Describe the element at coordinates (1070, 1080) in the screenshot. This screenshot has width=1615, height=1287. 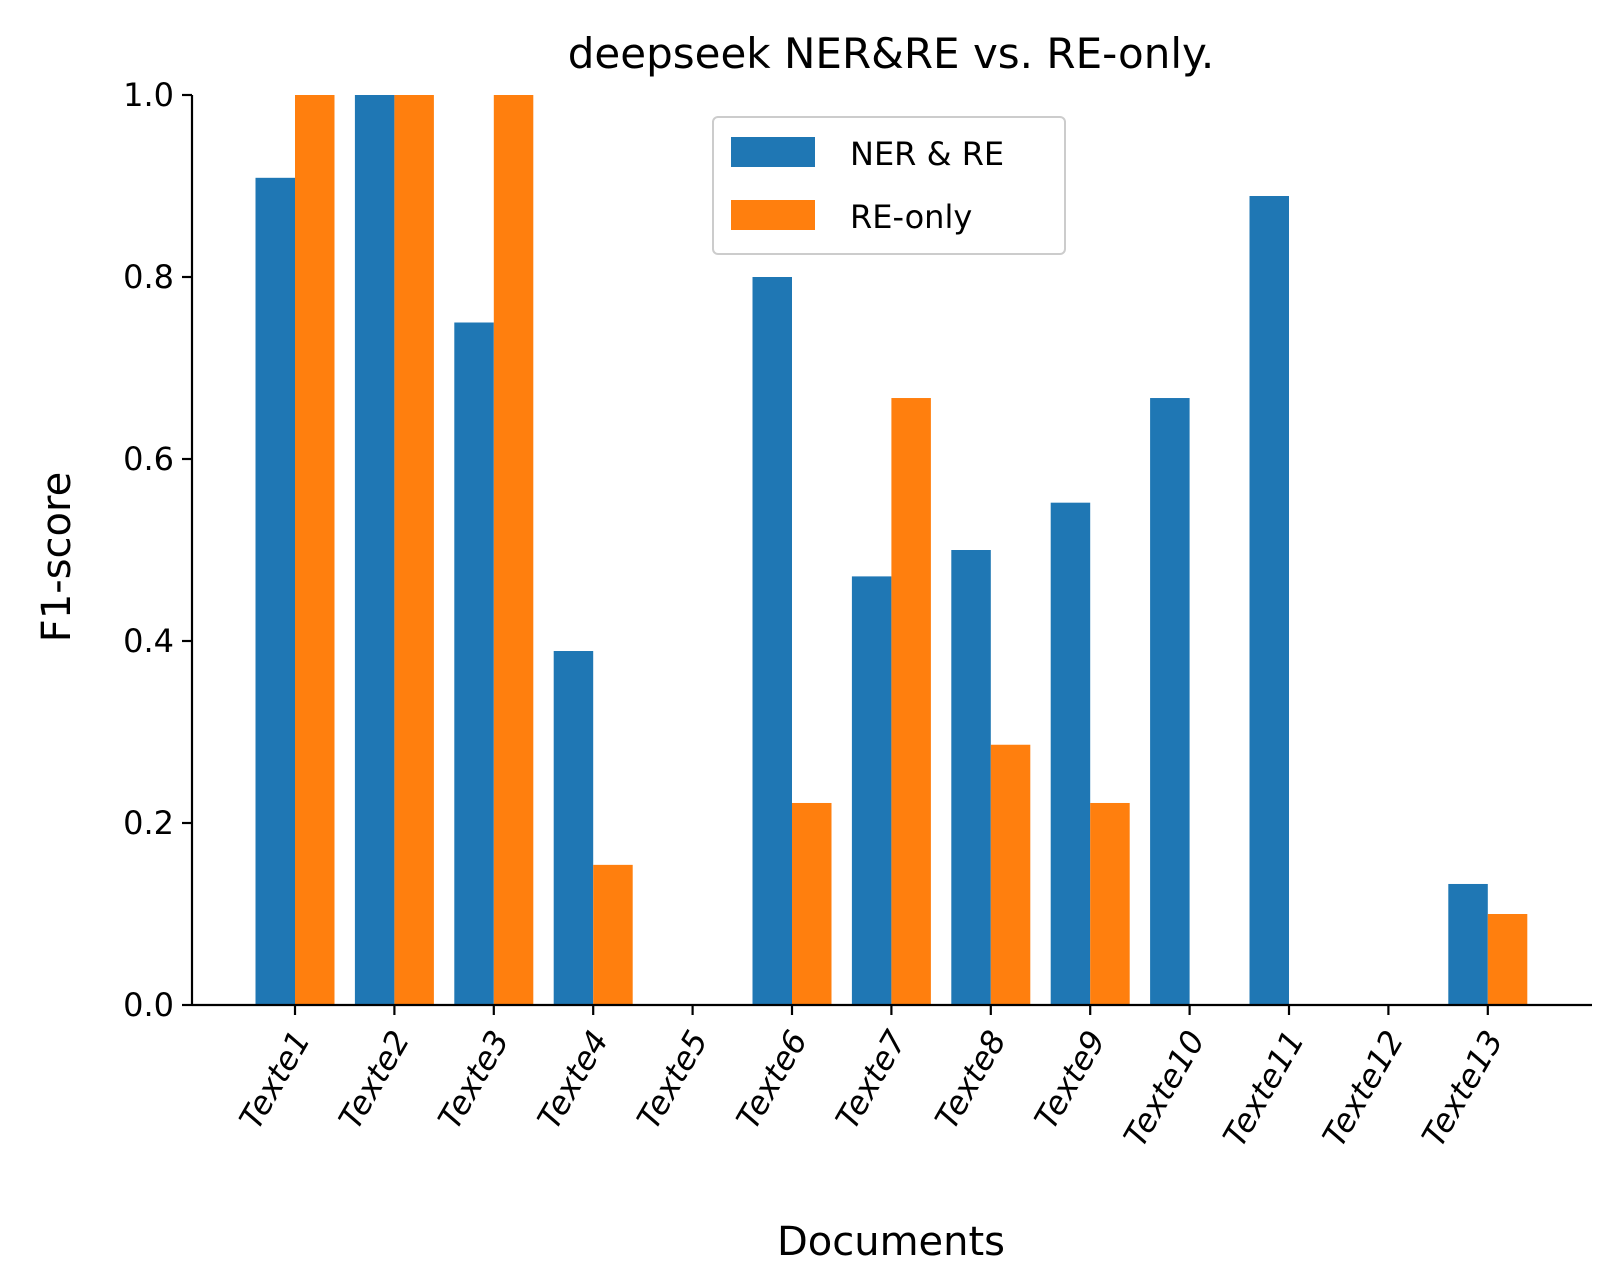
I see `x-tick-label: Texte9` at that location.